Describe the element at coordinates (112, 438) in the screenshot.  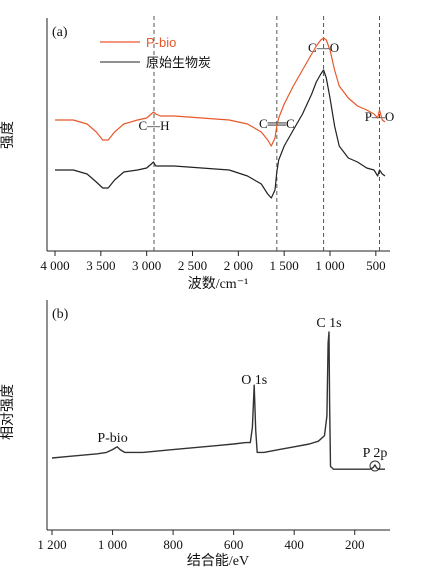
I see `peak-annotation: P-bio` at that location.